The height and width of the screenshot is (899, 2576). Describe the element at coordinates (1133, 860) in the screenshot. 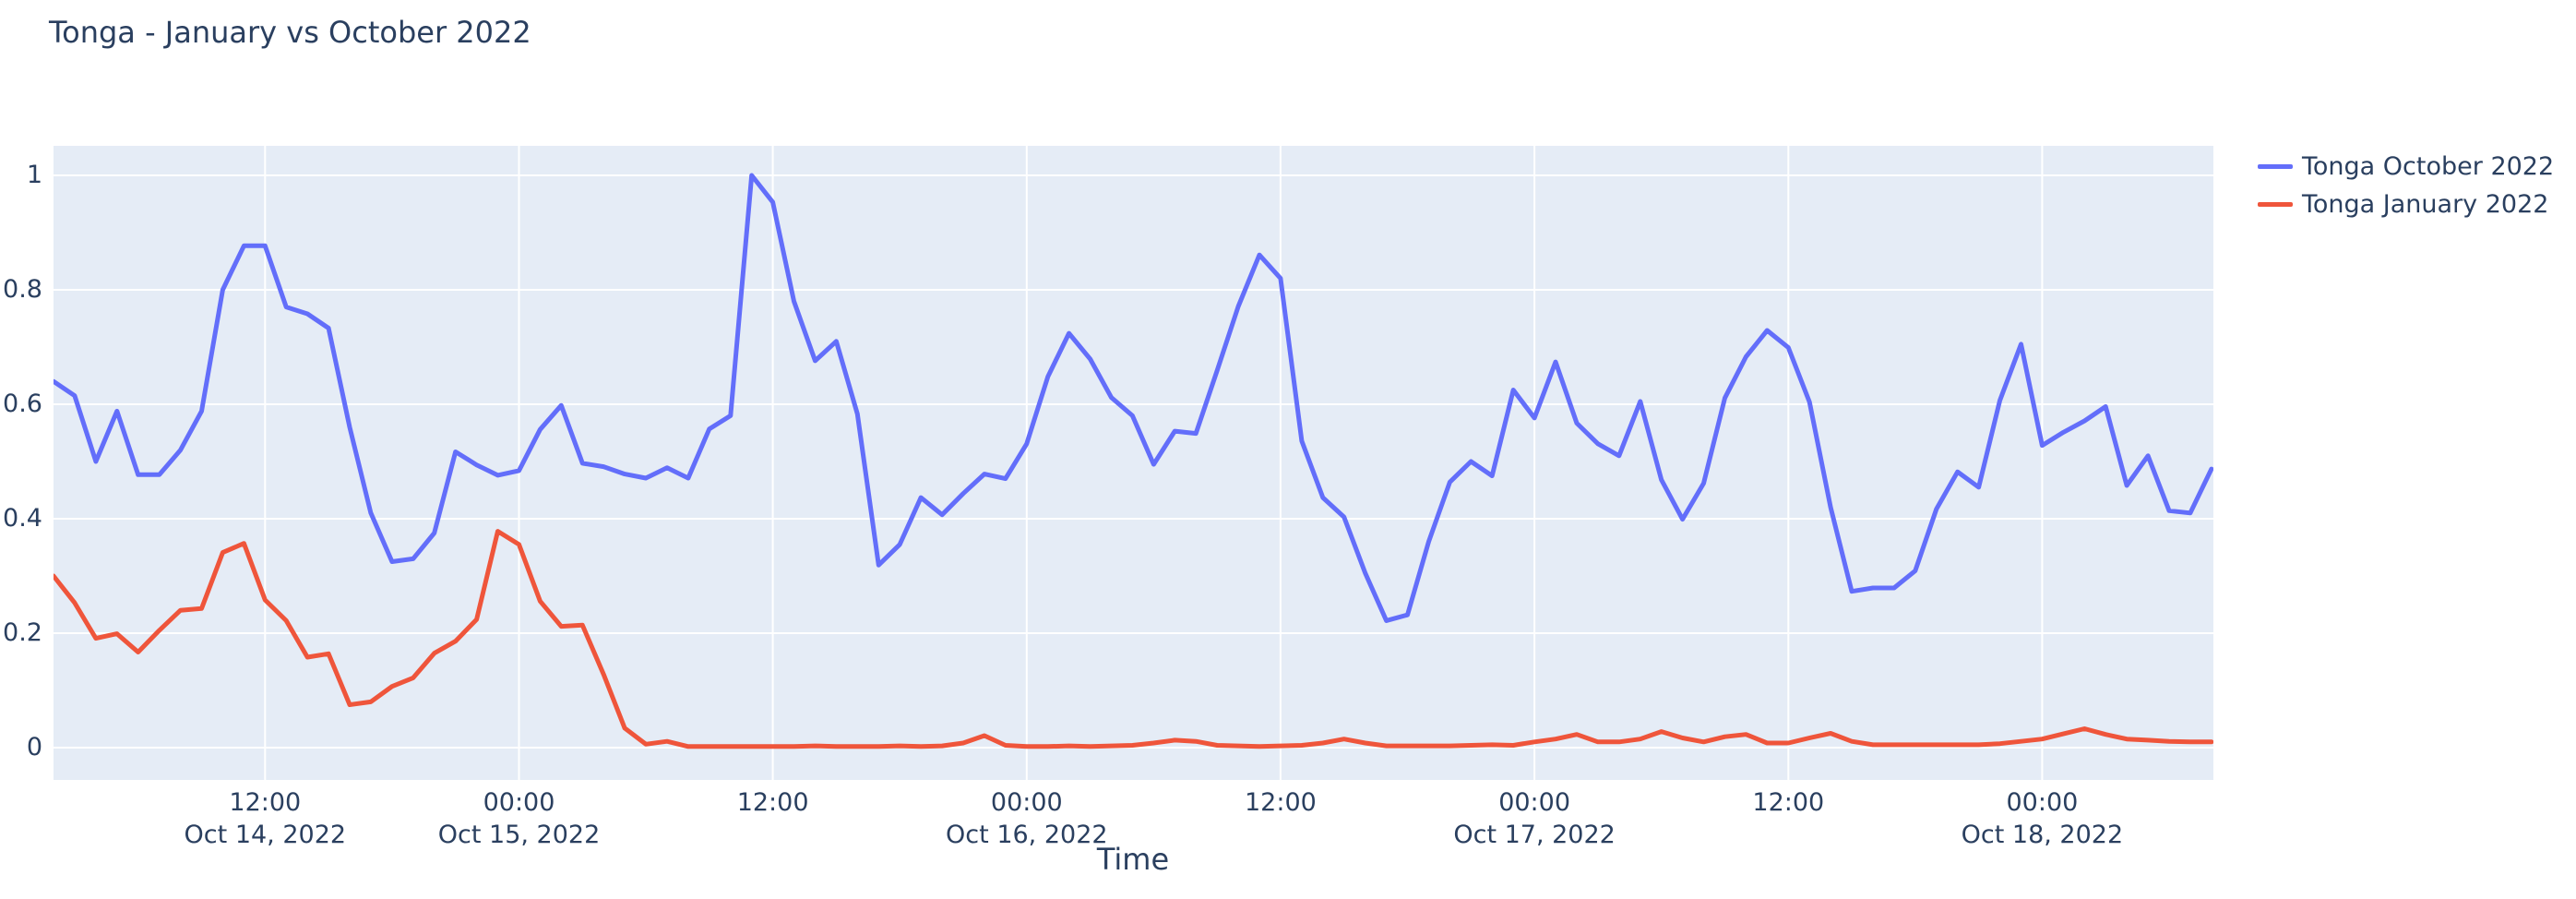

I see `x-axis-title: Time` at that location.